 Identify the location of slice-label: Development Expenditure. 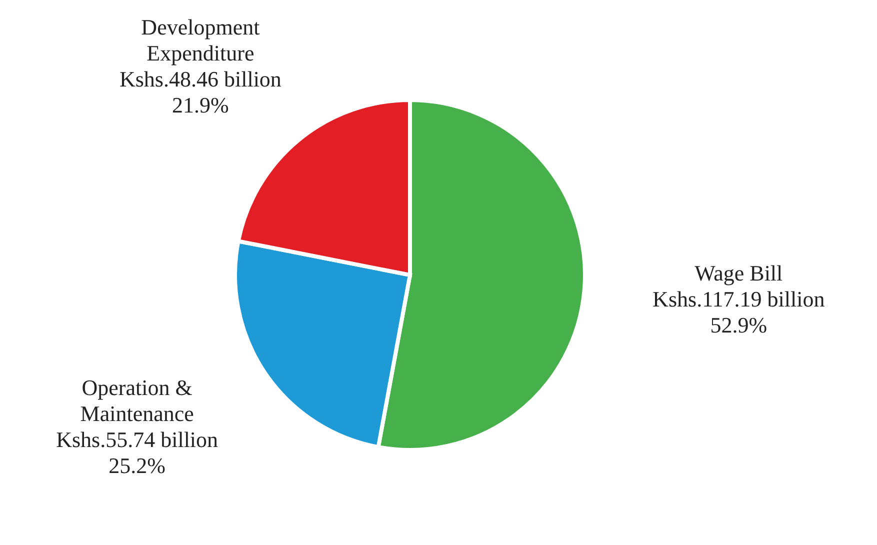
(200, 40).